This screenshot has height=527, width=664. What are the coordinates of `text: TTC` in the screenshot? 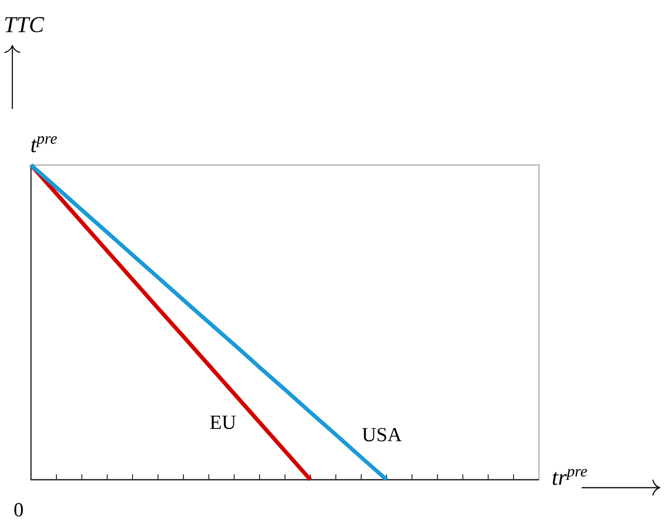 It's located at (24, 24).